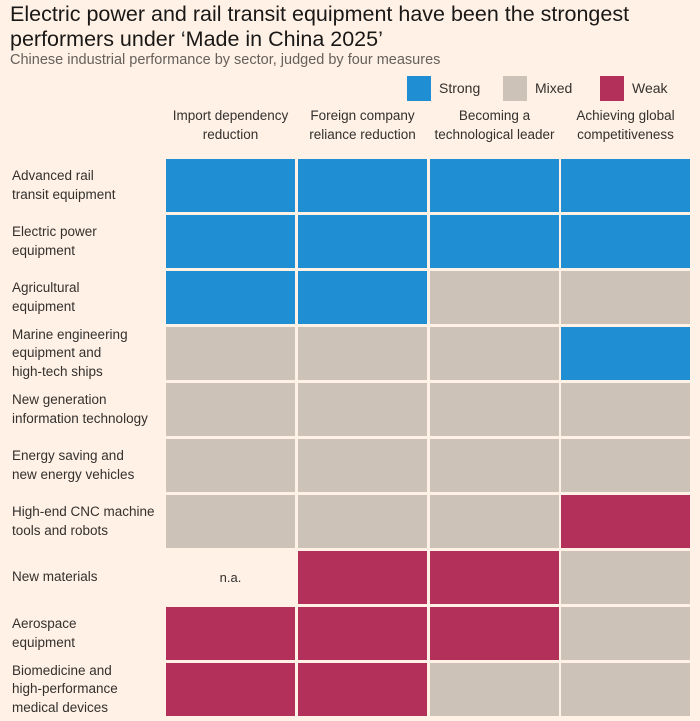 The height and width of the screenshot is (721, 700). What do you see at coordinates (57, 353) in the screenshot?
I see `row-label-line: equipment and` at bounding box center [57, 353].